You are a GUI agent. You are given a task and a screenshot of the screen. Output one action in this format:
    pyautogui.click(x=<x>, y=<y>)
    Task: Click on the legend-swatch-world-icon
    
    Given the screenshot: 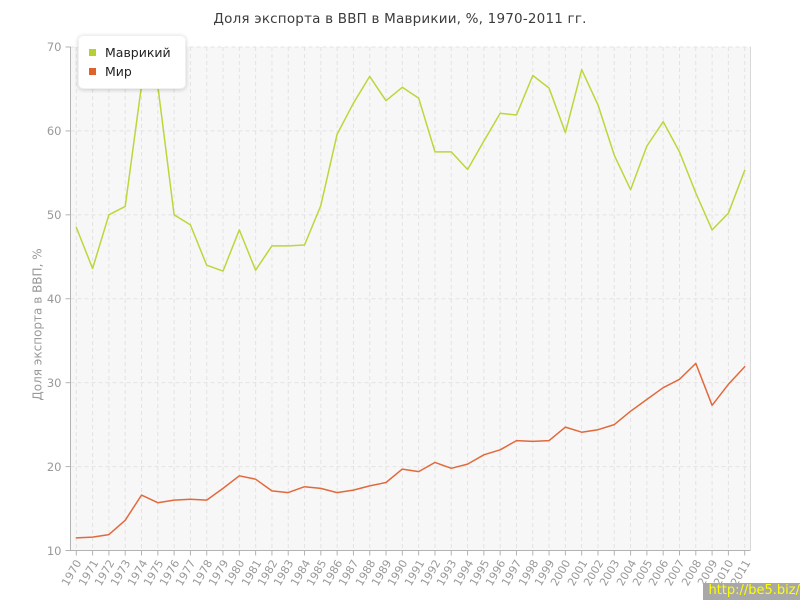 What is the action you would take?
    pyautogui.click(x=92, y=71)
    